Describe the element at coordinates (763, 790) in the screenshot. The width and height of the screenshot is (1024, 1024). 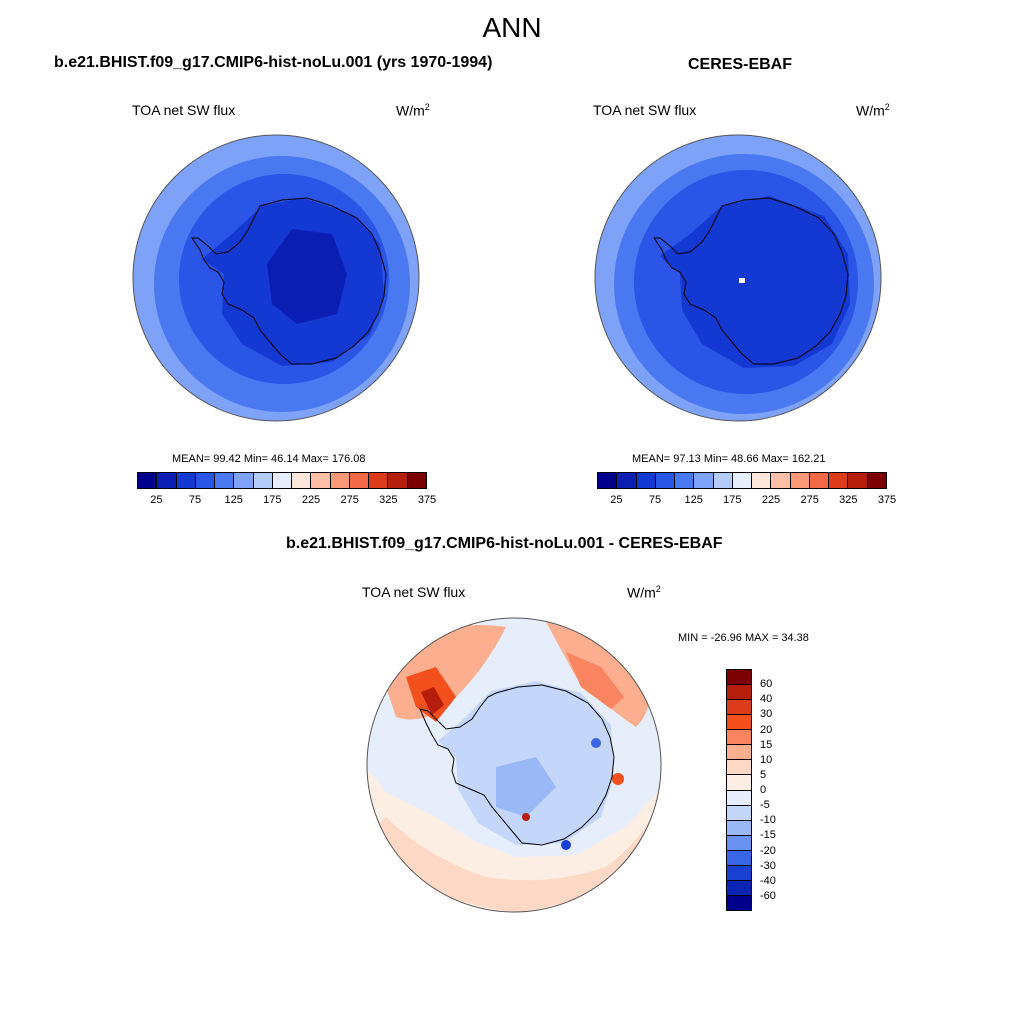
I see `colorbar-tick-label: 0` at that location.